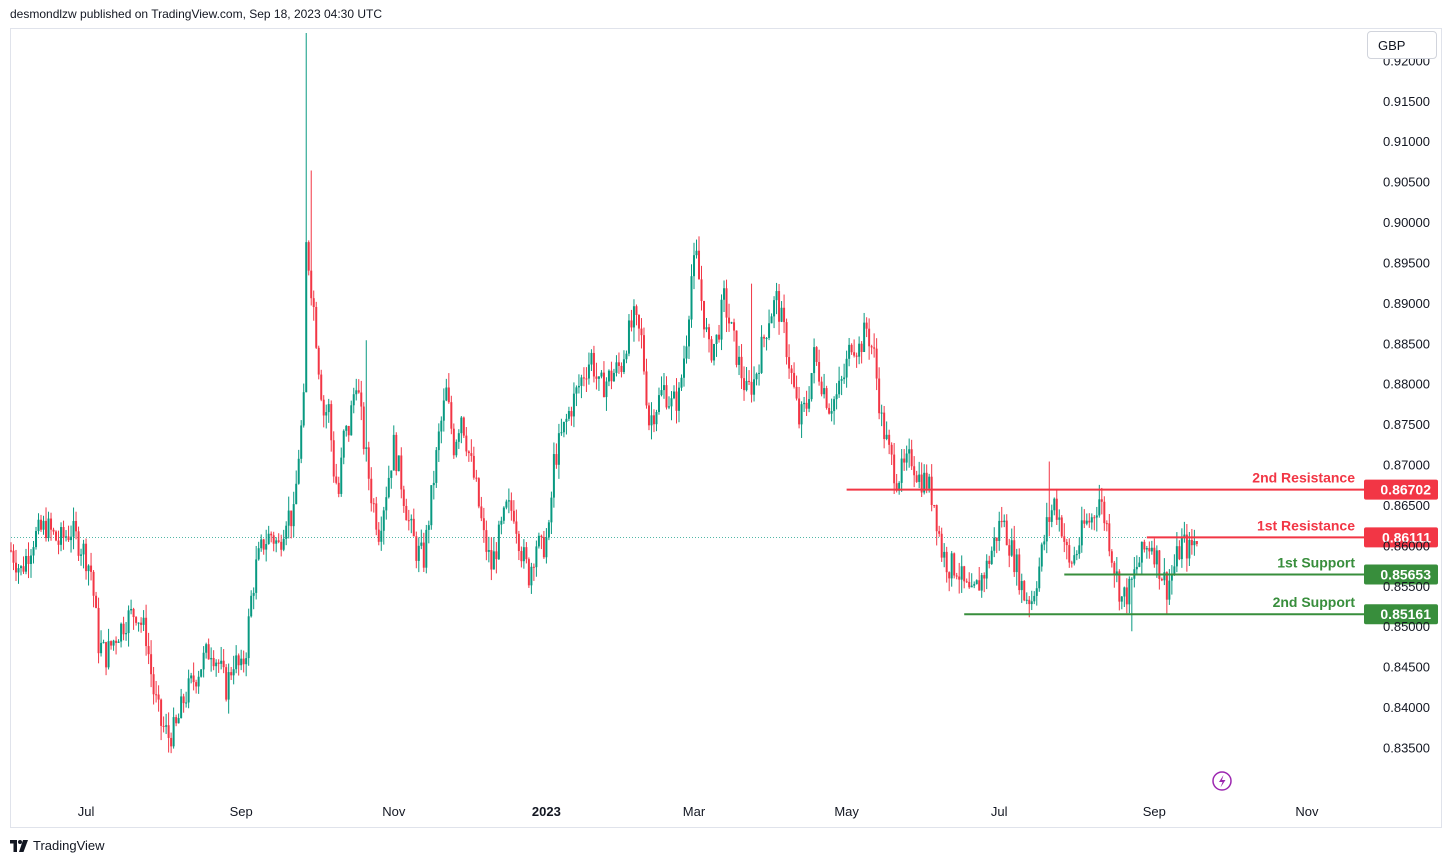 The height and width of the screenshot is (865, 1452). I want to click on x-tick-label: Nov, so click(1307, 811).